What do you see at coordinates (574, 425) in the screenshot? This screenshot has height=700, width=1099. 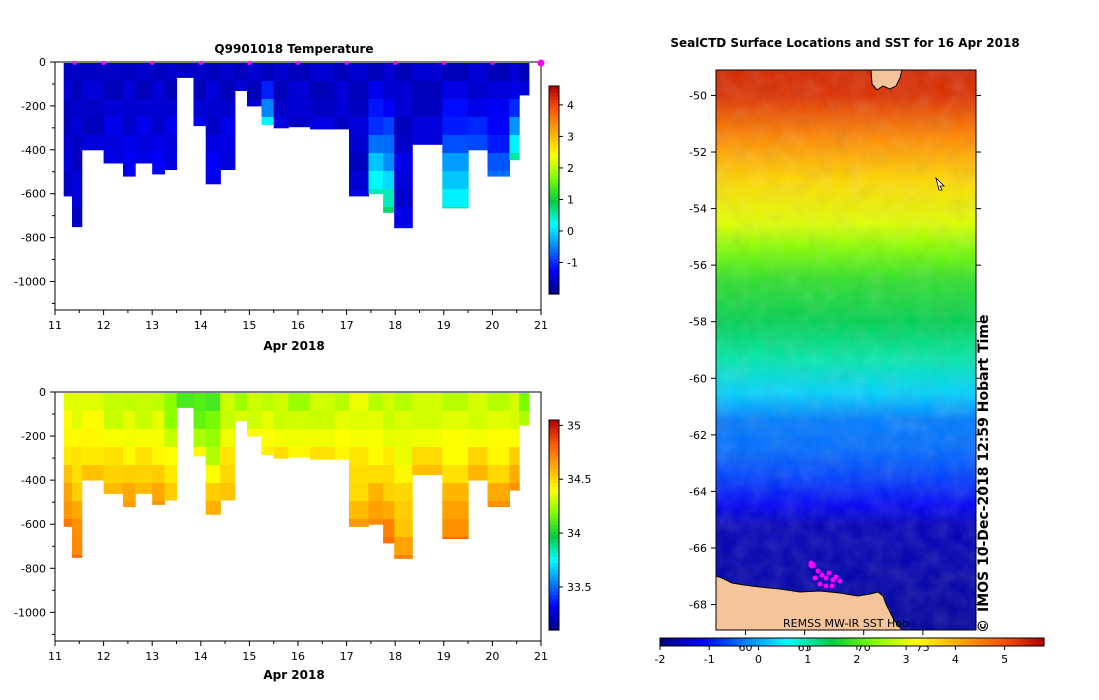 I see `colorbar-tick-label: 35` at bounding box center [574, 425].